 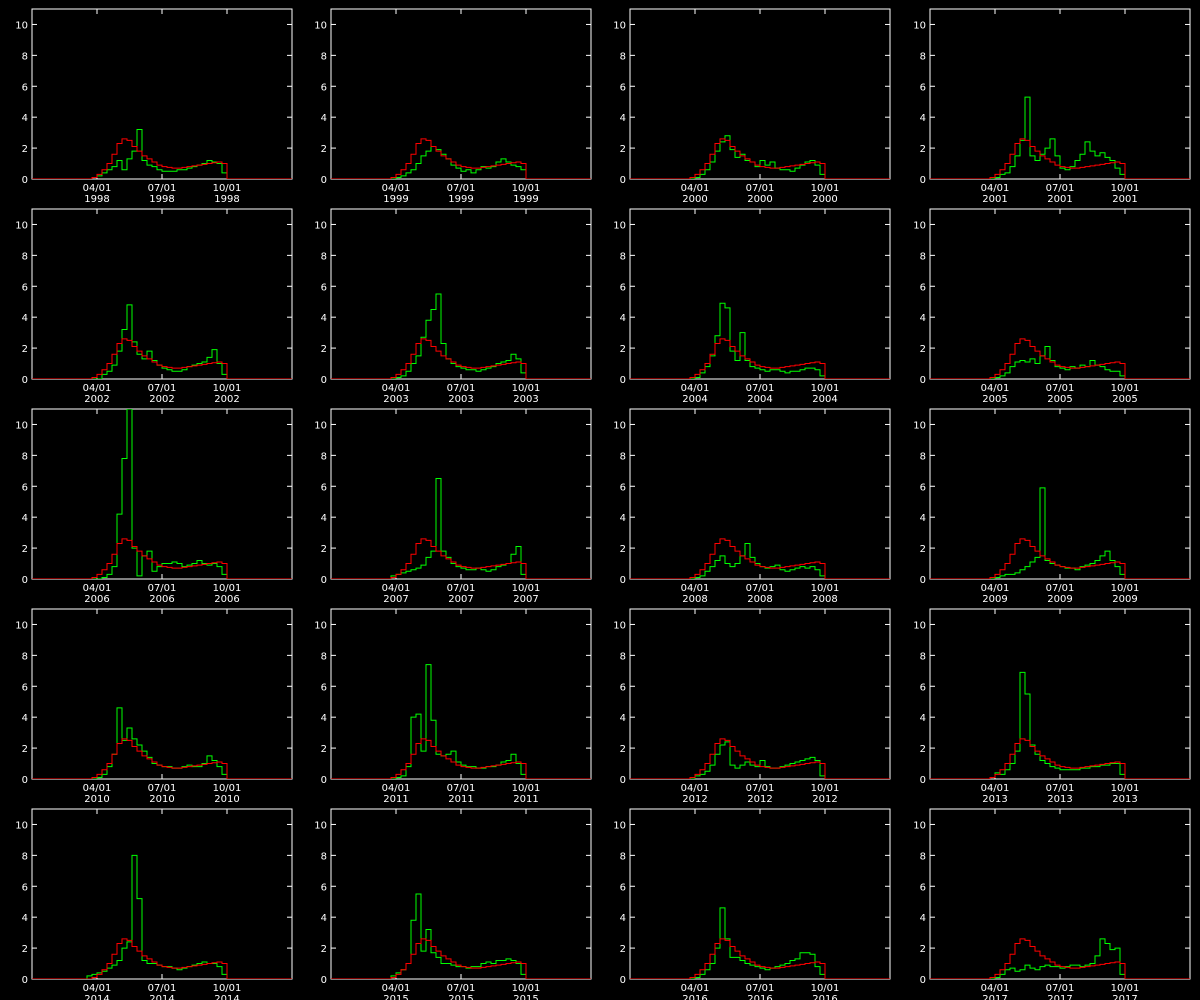 What do you see at coordinates (994, 599) in the screenshot?
I see `x-tick-label-year: 2009` at bounding box center [994, 599].